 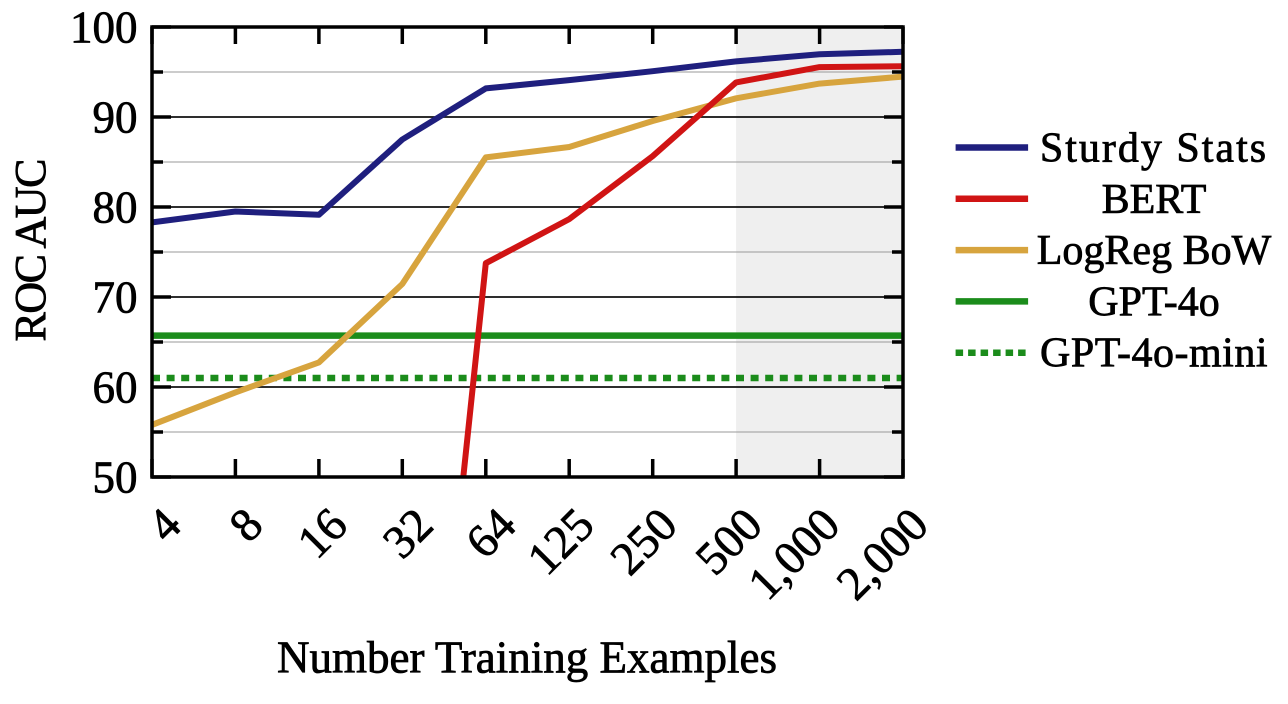 What do you see at coordinates (1154, 200) in the screenshot?
I see `svg-text: BERT` at bounding box center [1154, 200].